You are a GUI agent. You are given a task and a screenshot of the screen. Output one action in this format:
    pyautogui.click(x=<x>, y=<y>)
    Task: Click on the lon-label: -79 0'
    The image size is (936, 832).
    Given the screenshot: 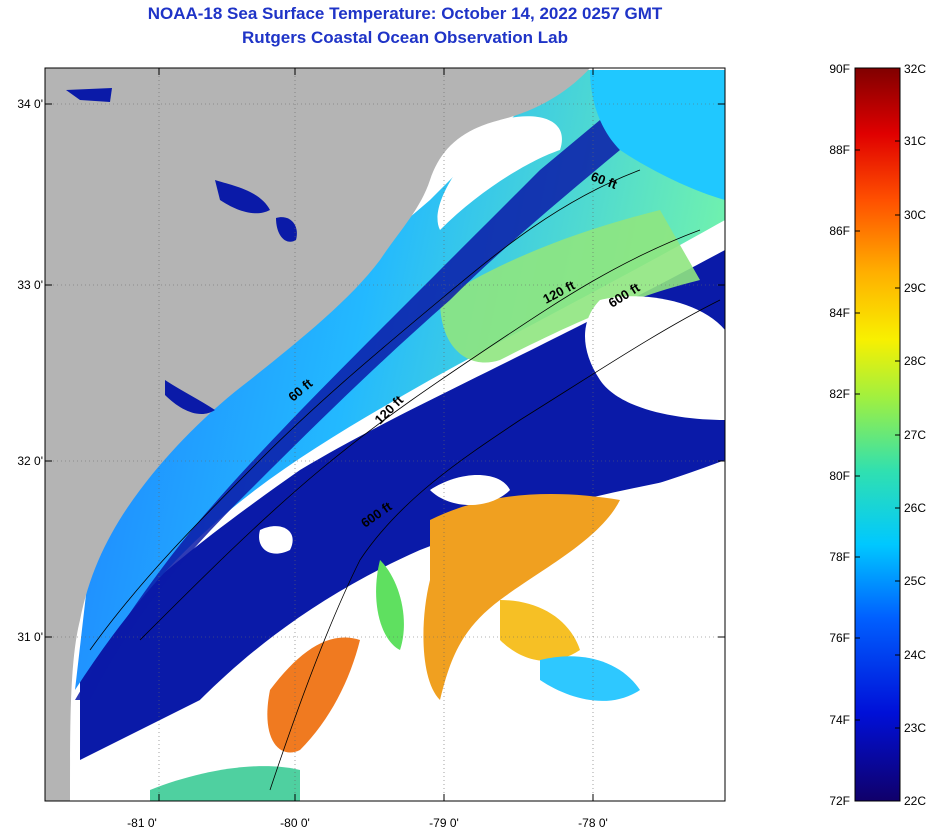 What is the action you would take?
    pyautogui.click(x=444, y=823)
    